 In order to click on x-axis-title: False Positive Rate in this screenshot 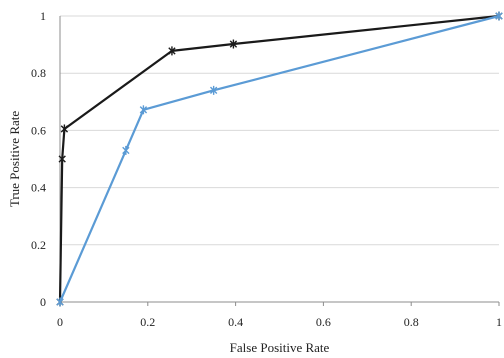, I will do `click(280, 347)`.